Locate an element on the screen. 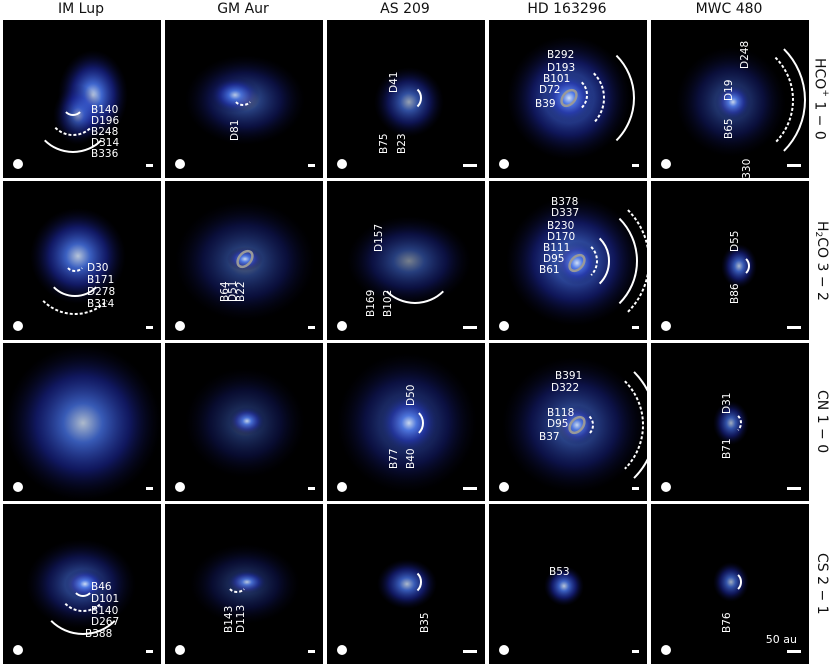  row-title-hco: HCO+ 1 − 0 is located at coordinates (820, 99).